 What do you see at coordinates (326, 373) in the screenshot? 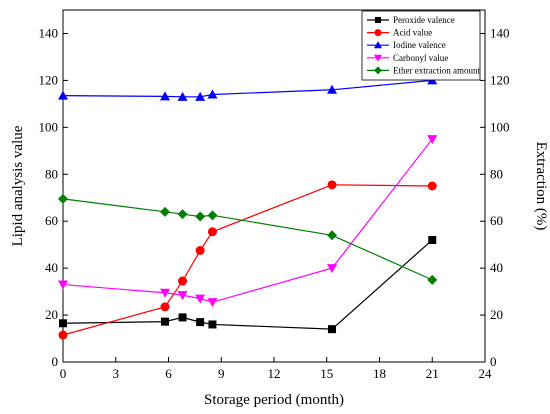
I see `x-tick-label: 15` at bounding box center [326, 373].